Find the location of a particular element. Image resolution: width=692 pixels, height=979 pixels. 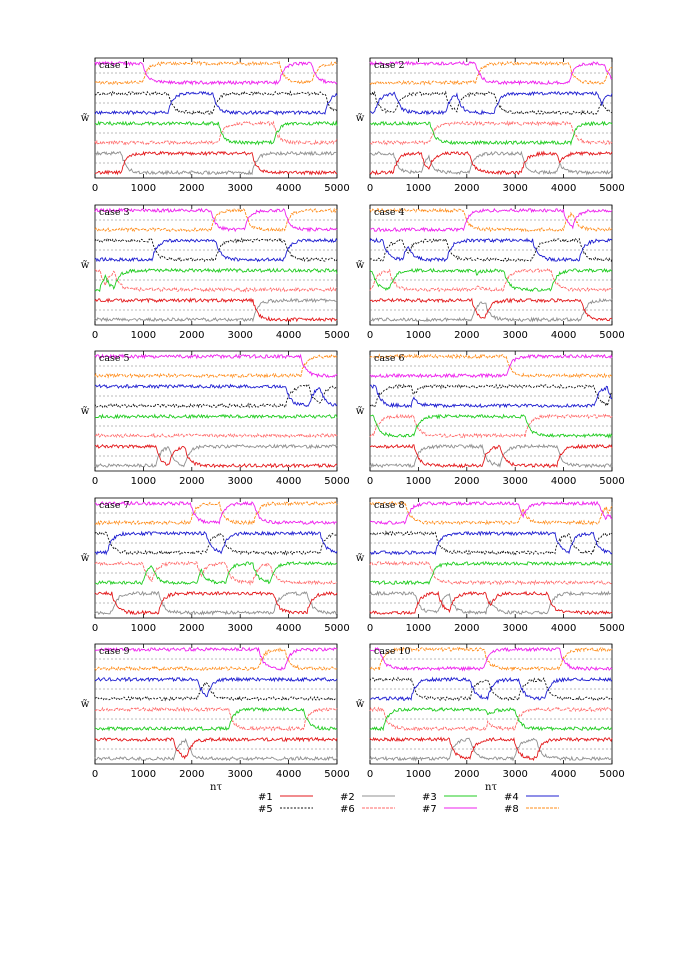

legend-label: #5 is located at coordinates (265, 809).